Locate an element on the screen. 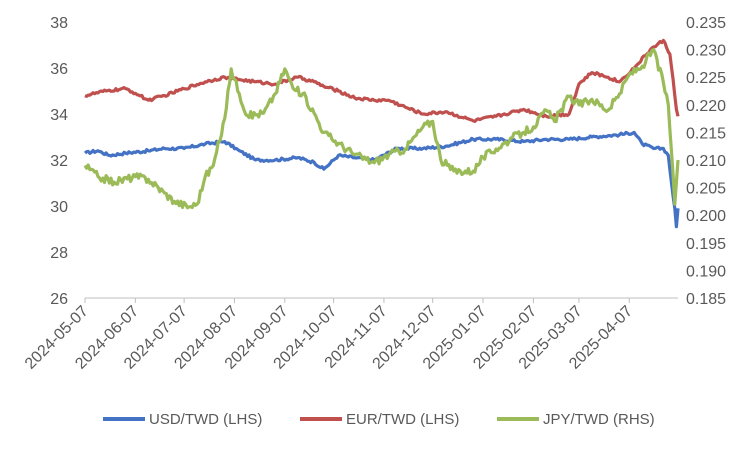 This screenshot has width=752, height=452. right-y-tick-label: 0.195 is located at coordinates (706, 244).